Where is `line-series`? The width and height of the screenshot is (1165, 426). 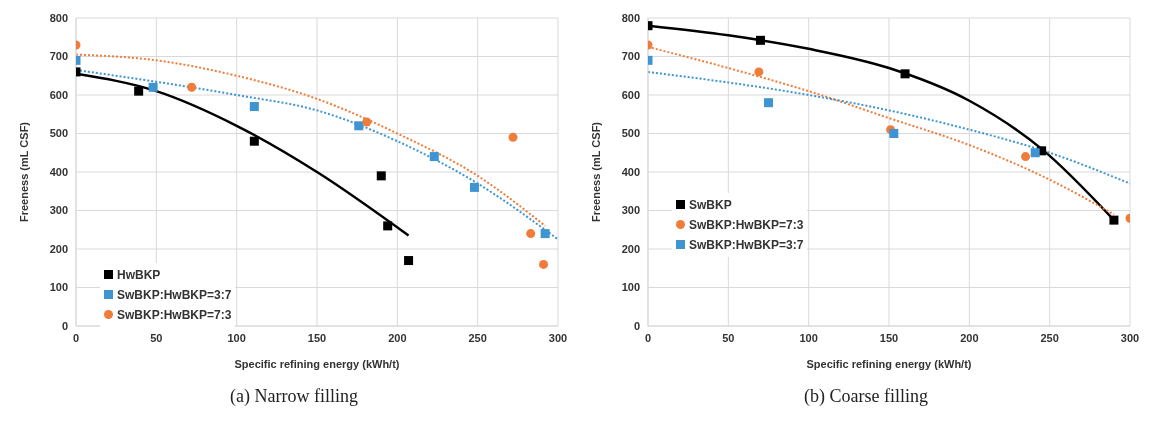 line-series is located at coordinates (889, 127).